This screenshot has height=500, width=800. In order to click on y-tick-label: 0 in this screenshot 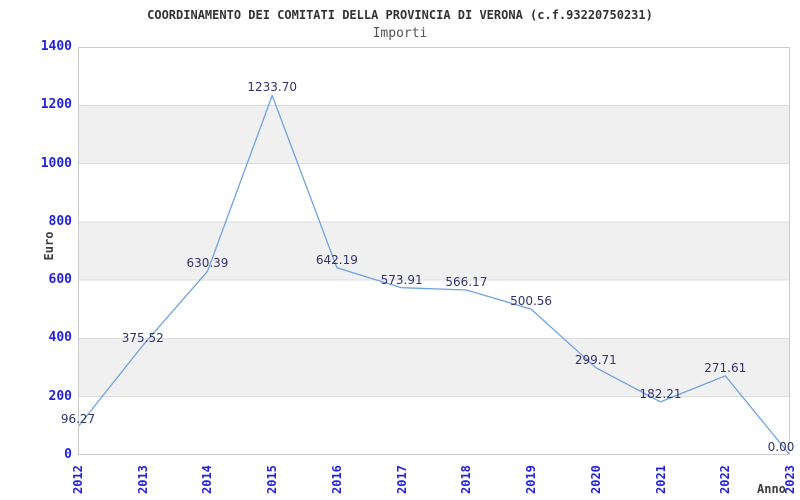, I will do `click(68, 454)`.